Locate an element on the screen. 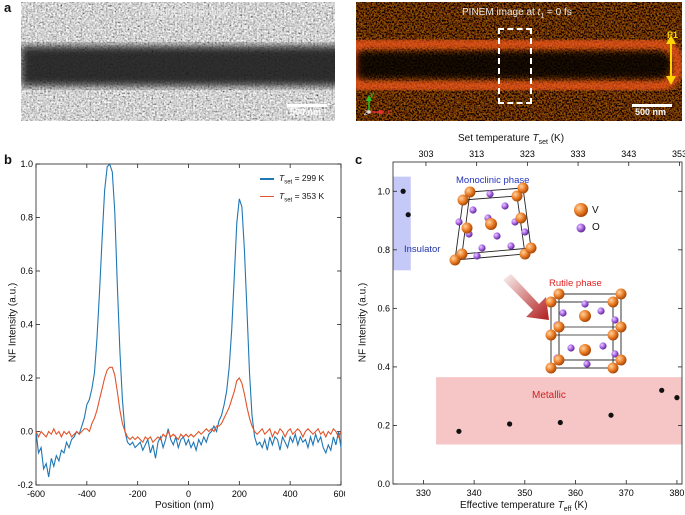 This screenshot has height=515, width=685. legend-o-label: O is located at coordinates (596, 227).